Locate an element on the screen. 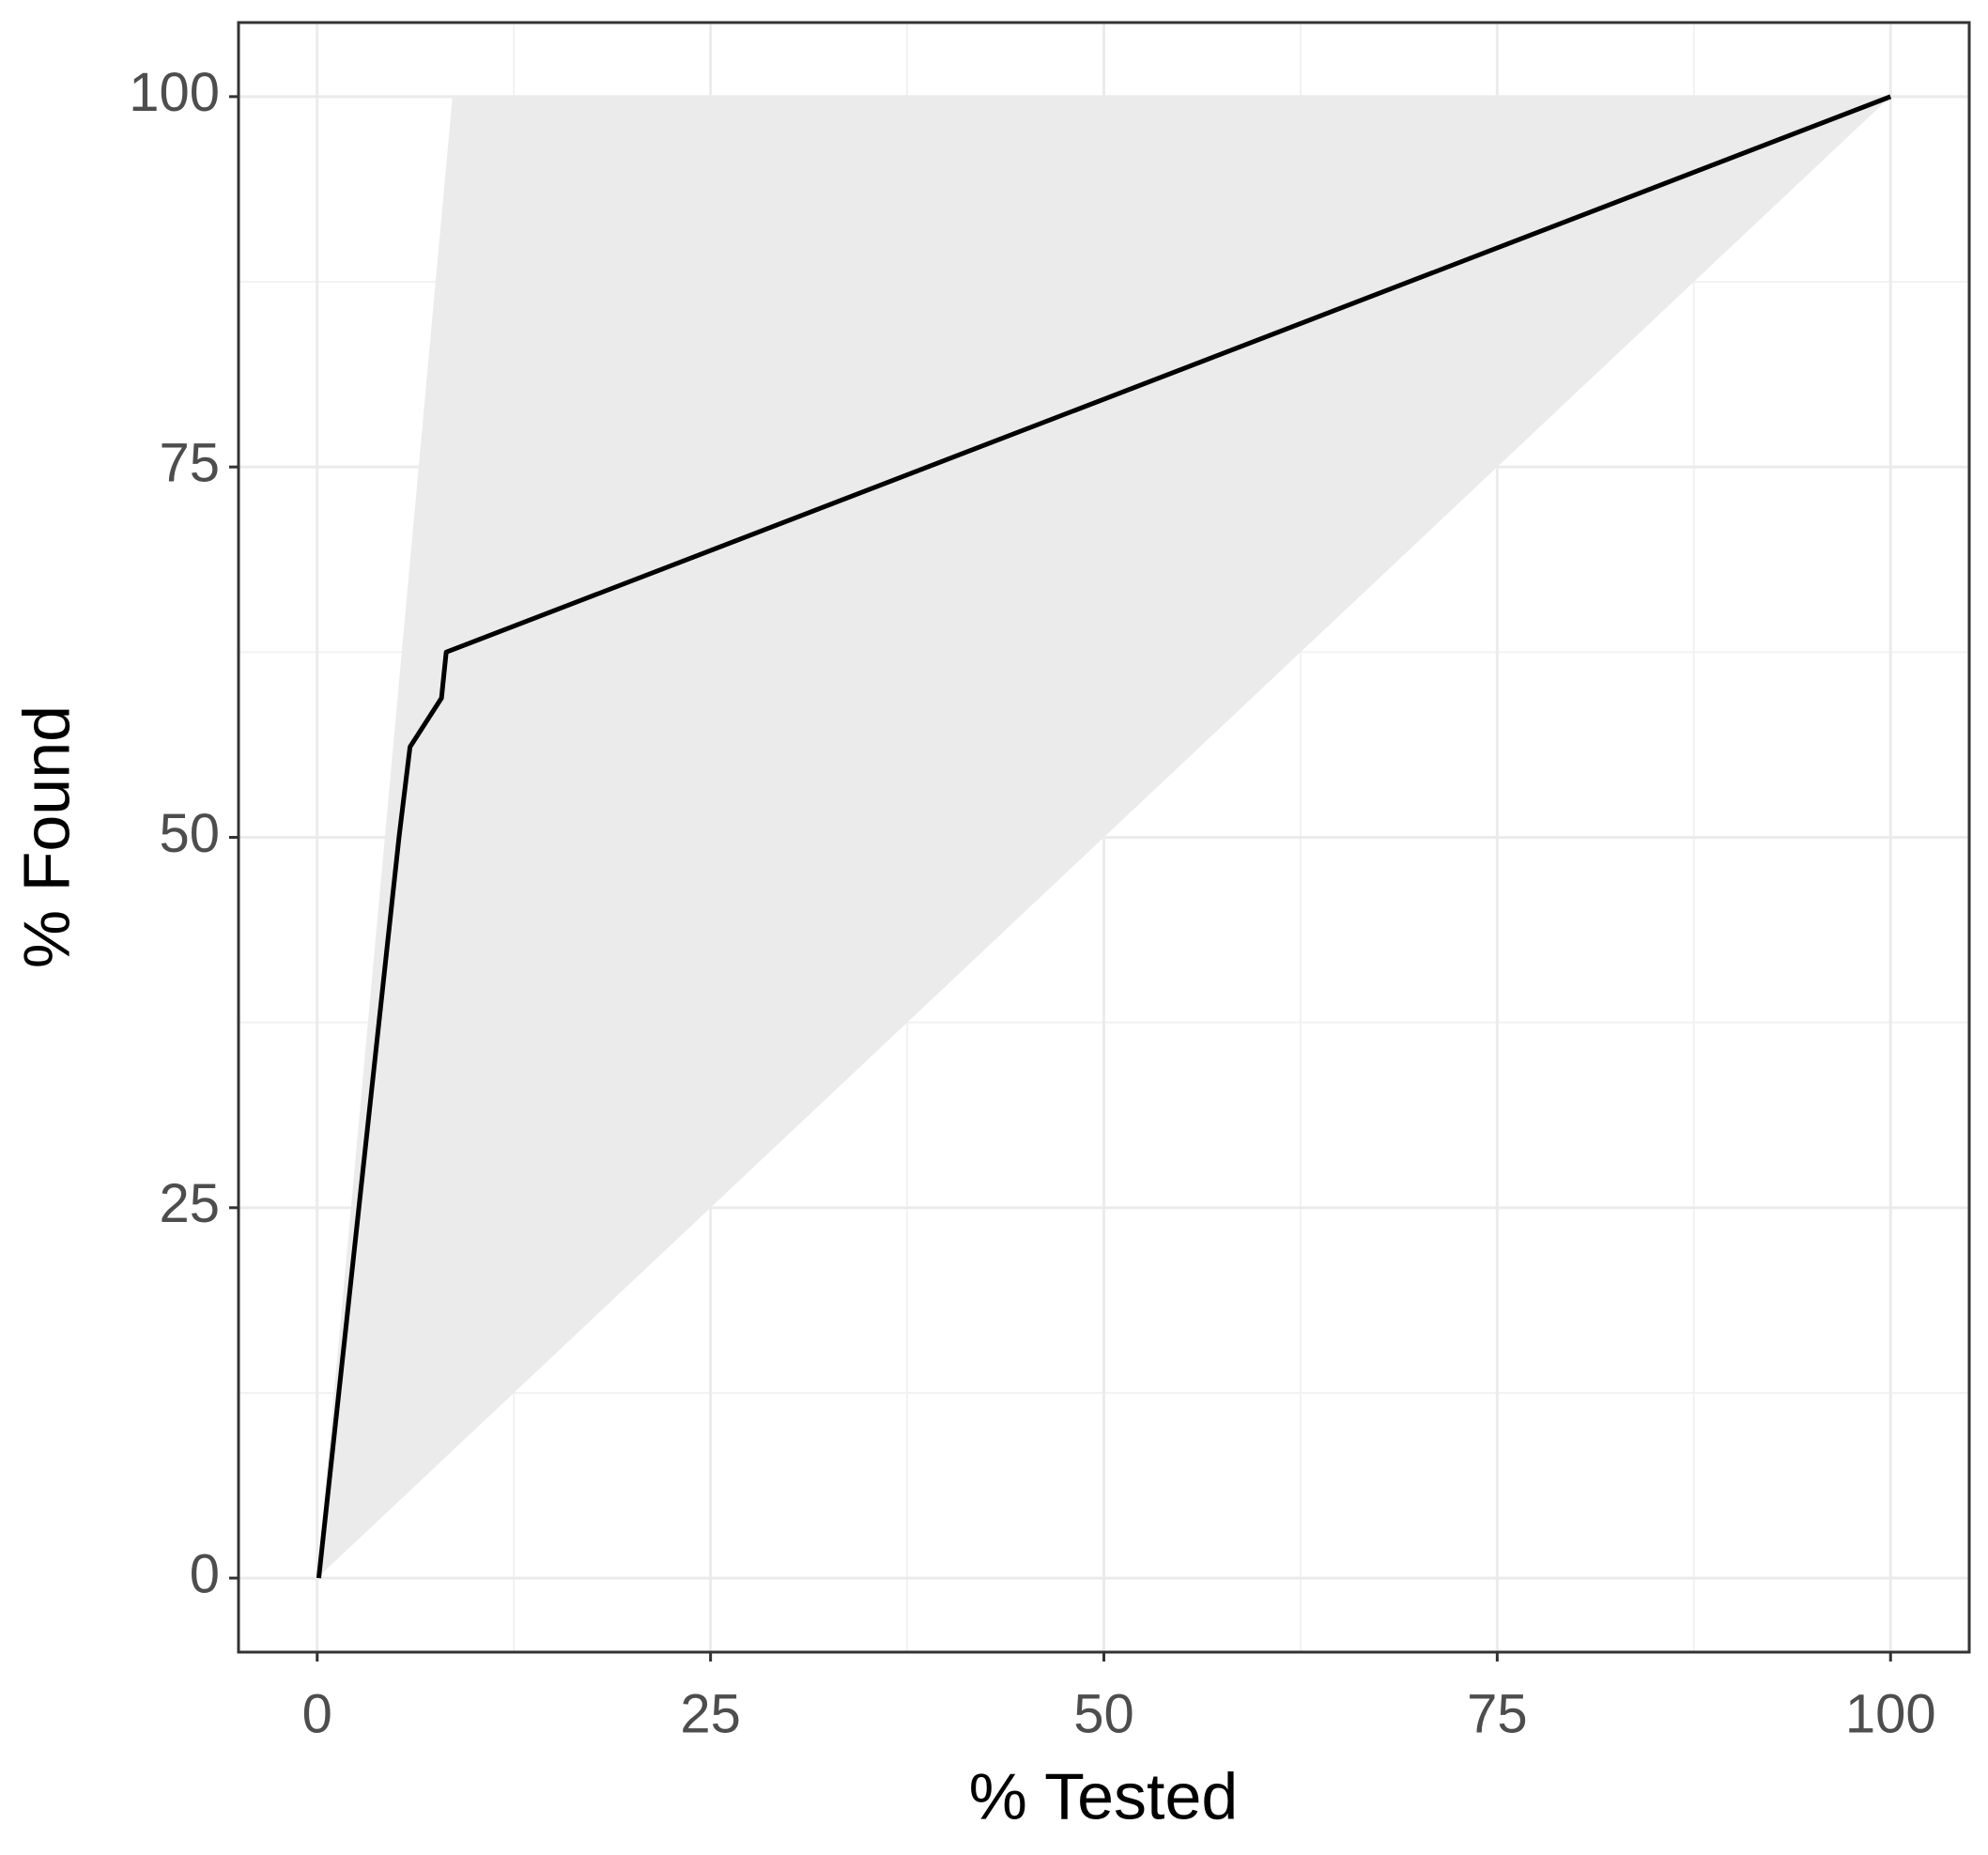 This screenshot has width=1988, height=1855. x-tick-label: 75 is located at coordinates (1497, 1713).